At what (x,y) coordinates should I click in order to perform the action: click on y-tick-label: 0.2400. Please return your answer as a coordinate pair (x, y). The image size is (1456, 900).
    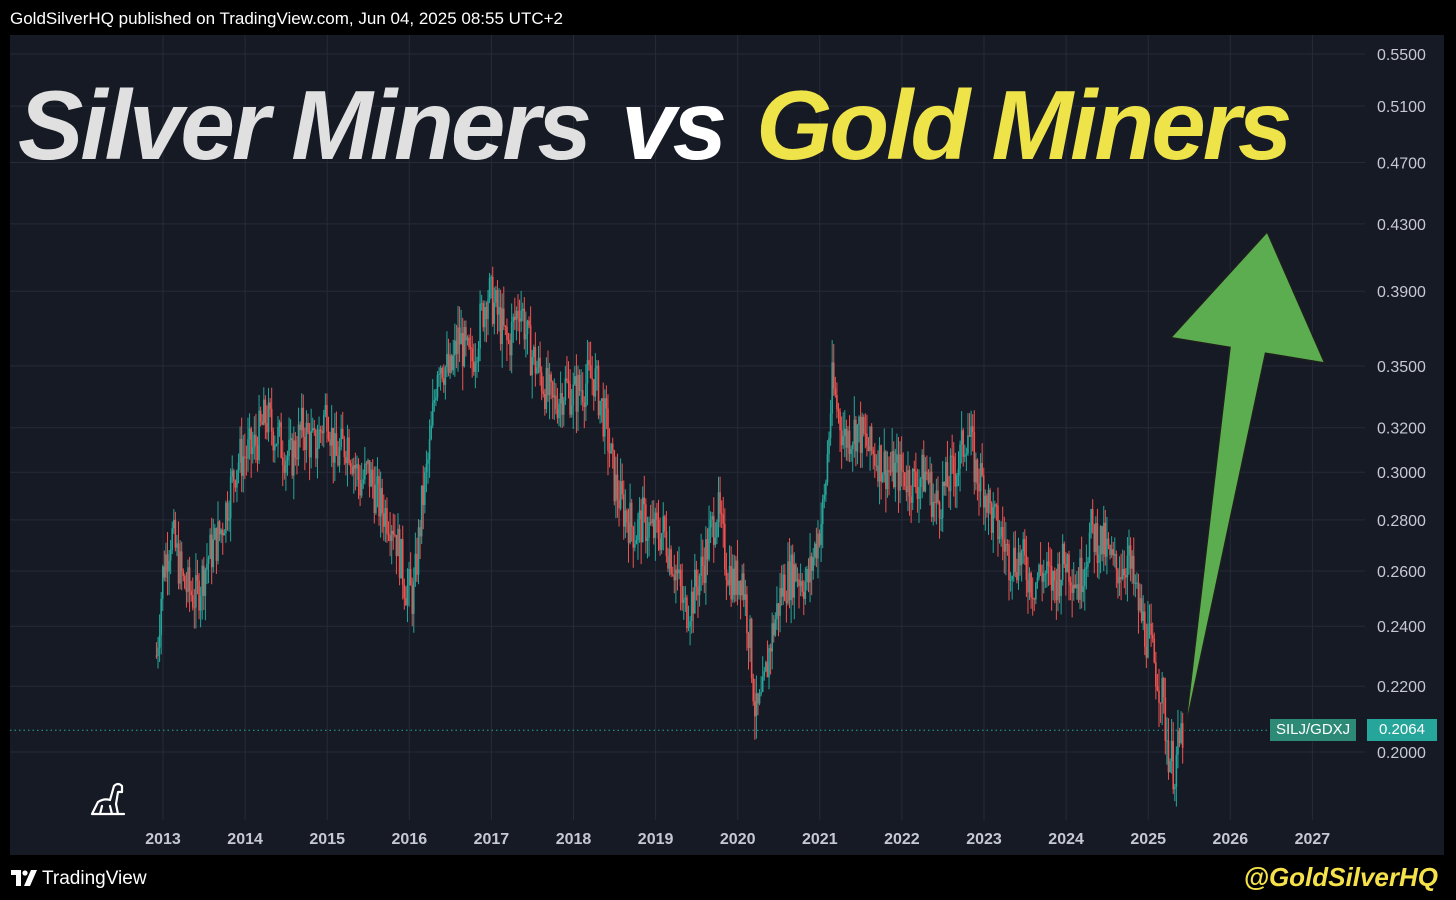
    Looking at the image, I should click on (1401, 627).